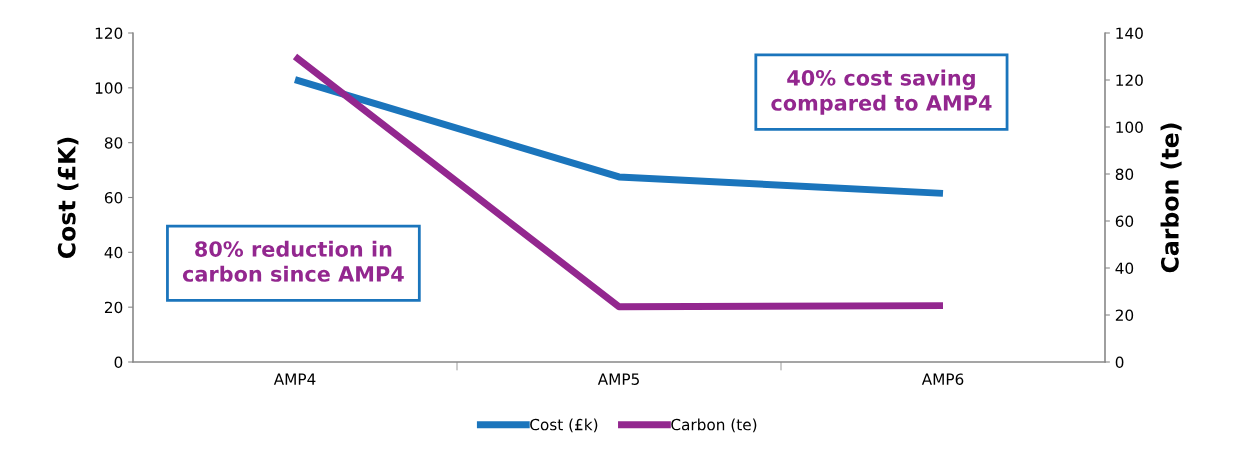 The width and height of the screenshot is (1236, 461). I want to click on y2-tick-label: 40, so click(1124, 268).